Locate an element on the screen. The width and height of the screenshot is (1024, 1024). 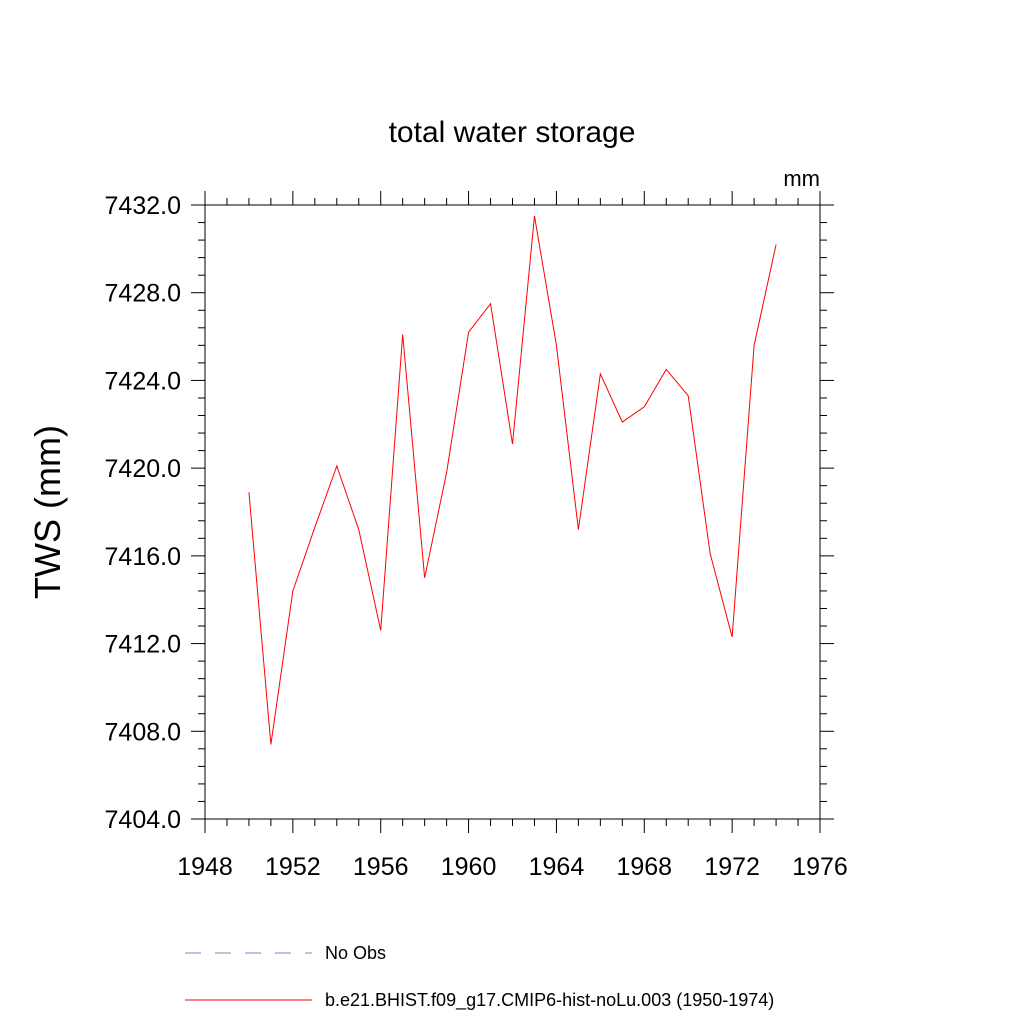
y-tick-label: 7412.0 is located at coordinates (143, 645).